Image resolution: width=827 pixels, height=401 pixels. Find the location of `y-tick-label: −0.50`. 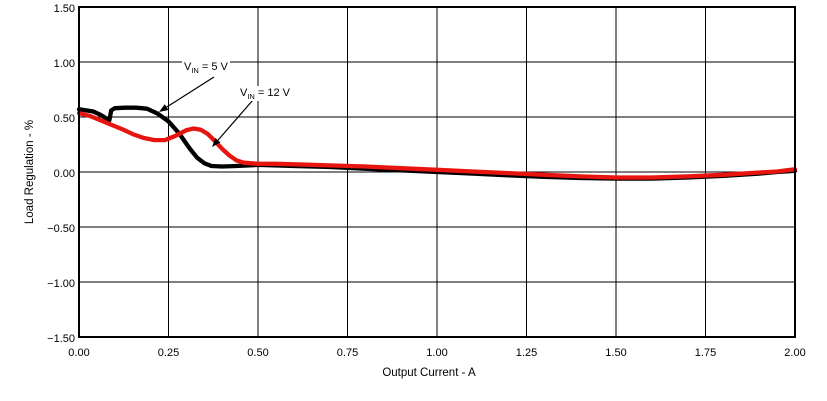

y-tick-label: −0.50 is located at coordinates (61, 229).